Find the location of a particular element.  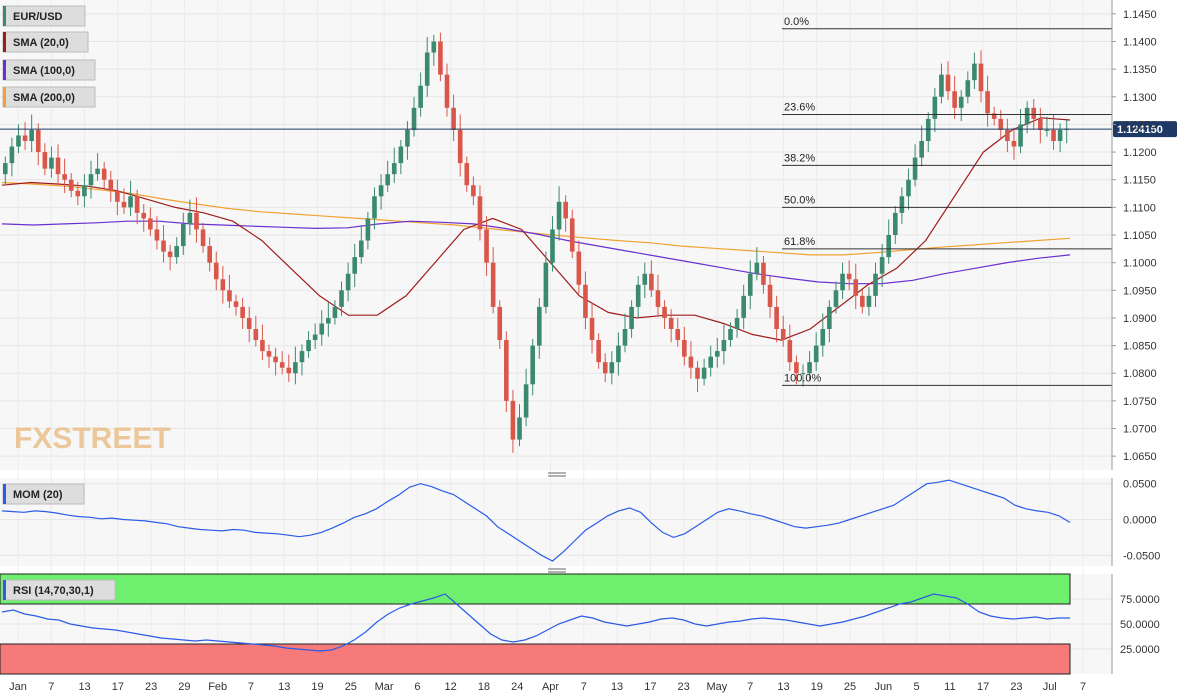

mom-tick-label: 0.0000 is located at coordinates (1140, 520).